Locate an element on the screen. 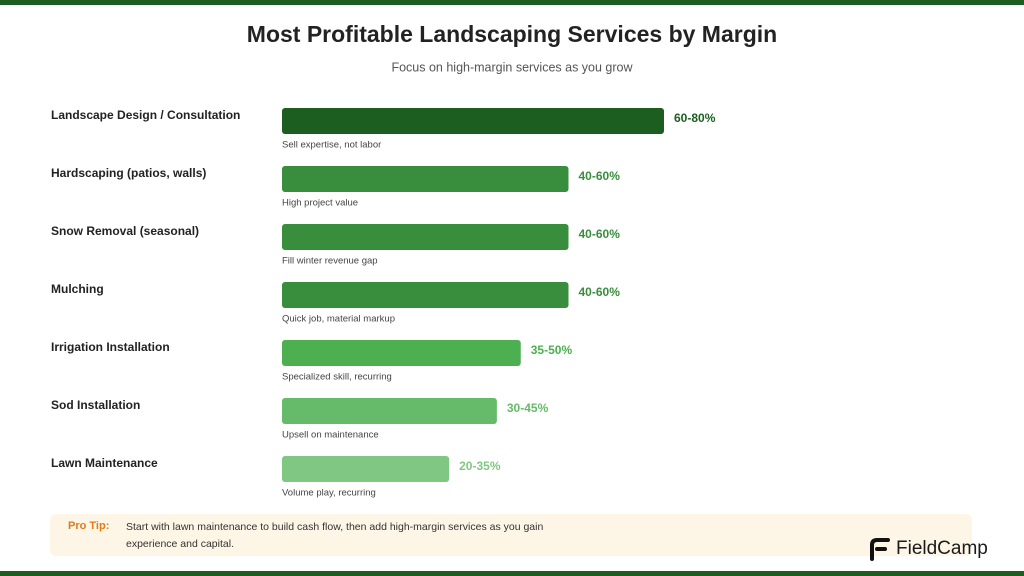 This screenshot has height=576, width=1024. bar-note: Sell expertise, not labor is located at coordinates (331, 145).